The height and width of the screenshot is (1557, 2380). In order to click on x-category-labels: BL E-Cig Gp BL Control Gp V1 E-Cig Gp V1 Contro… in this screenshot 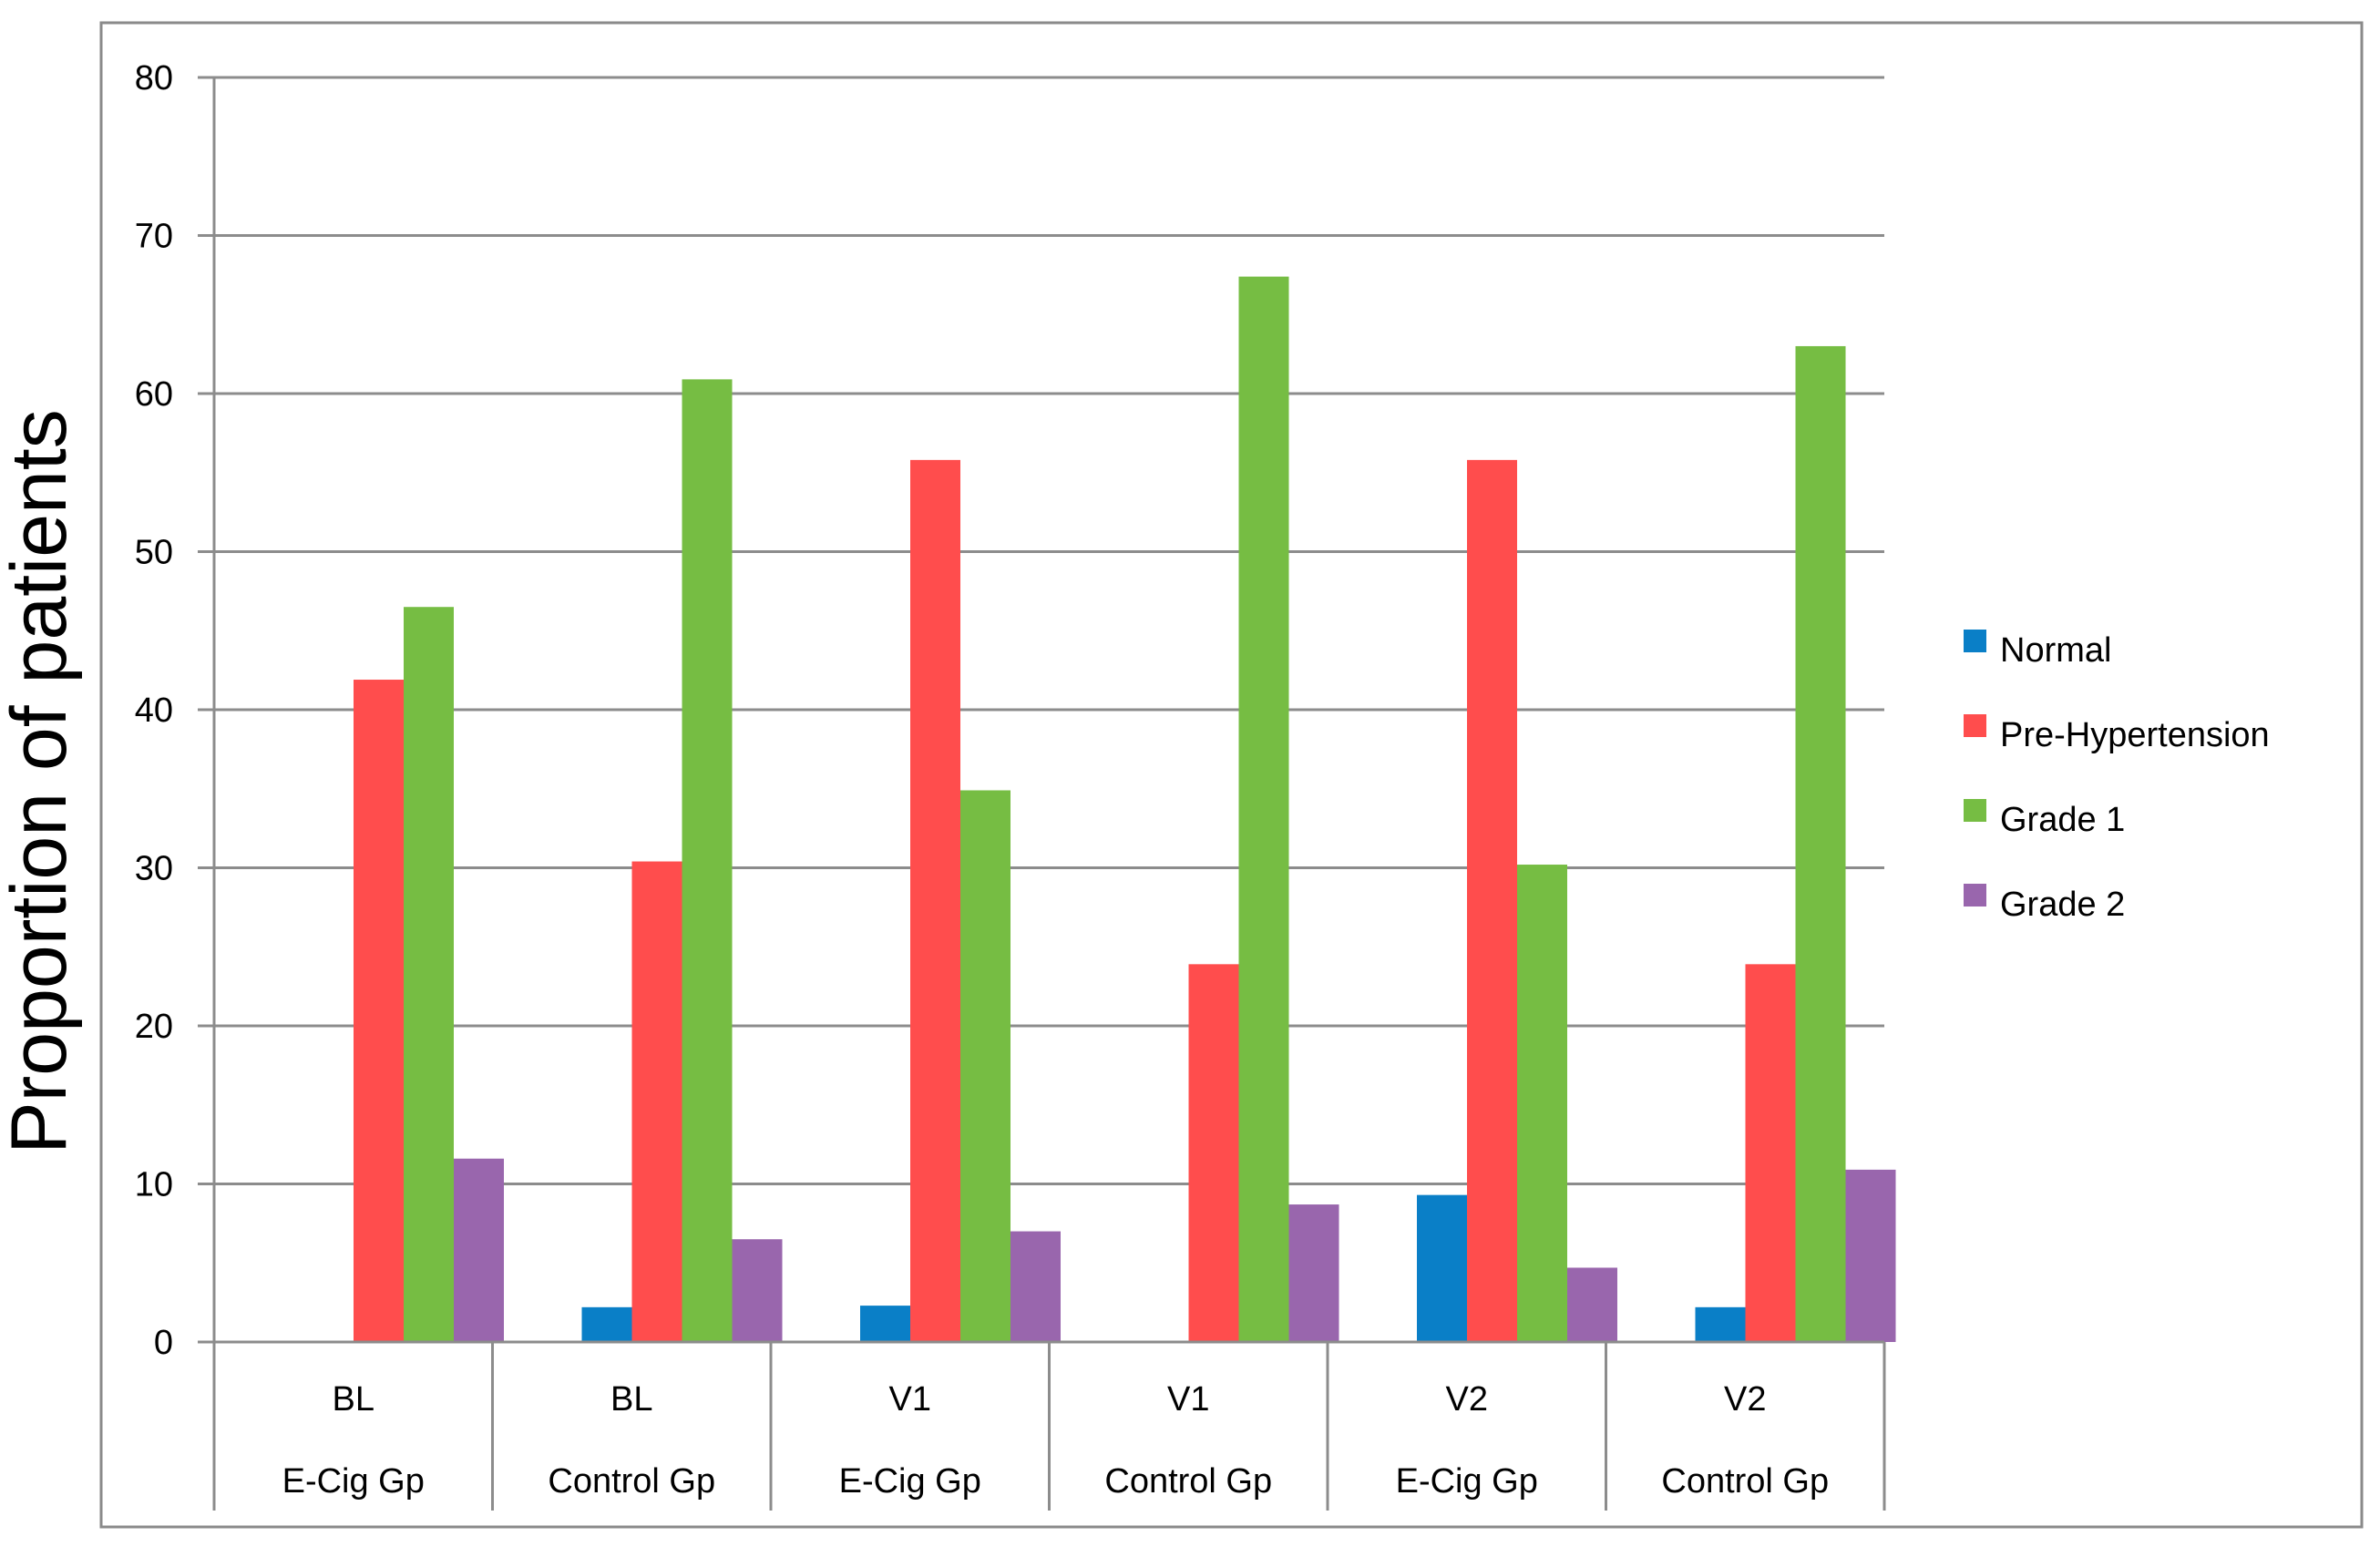, I will do `click(1056, 1440)`.